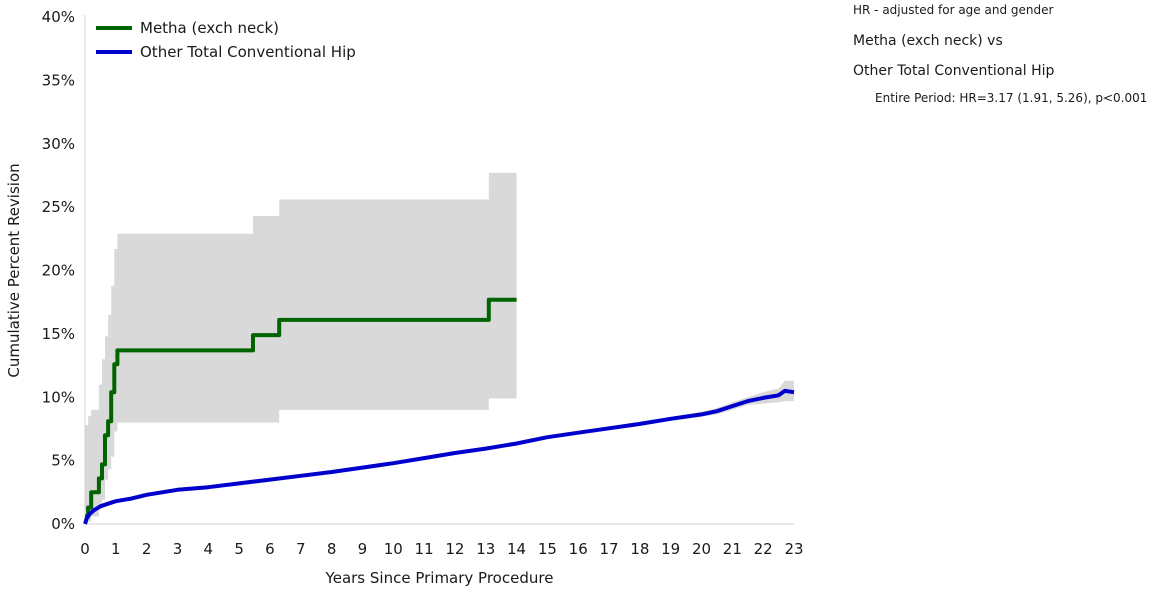 The image size is (1168, 589). Describe the element at coordinates (793, 549) in the screenshot. I see `x-tick-label: 23` at that location.